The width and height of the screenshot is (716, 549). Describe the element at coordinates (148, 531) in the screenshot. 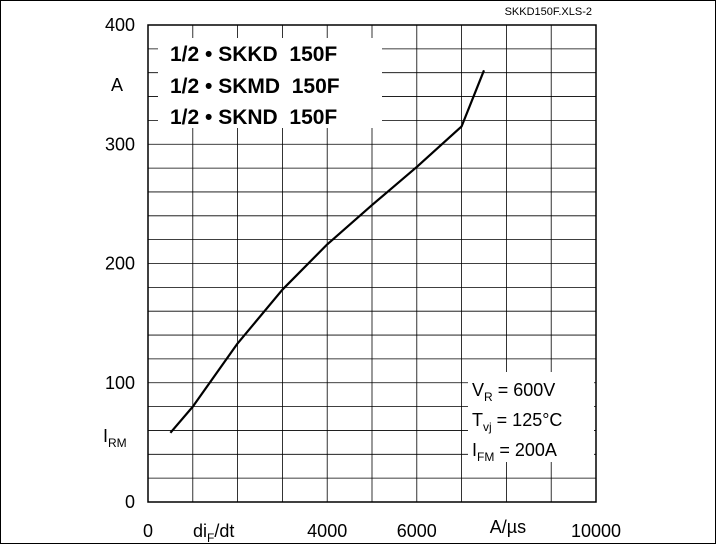

I see `x-tick-label: 0` at that location.